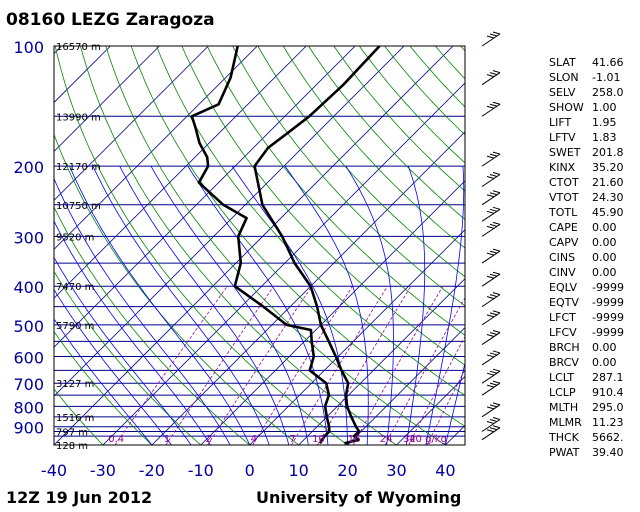 Image resolution: width=640 pixels, height=512 pixels. I want to click on index-row: LCLT 287.1, so click(593, 377).